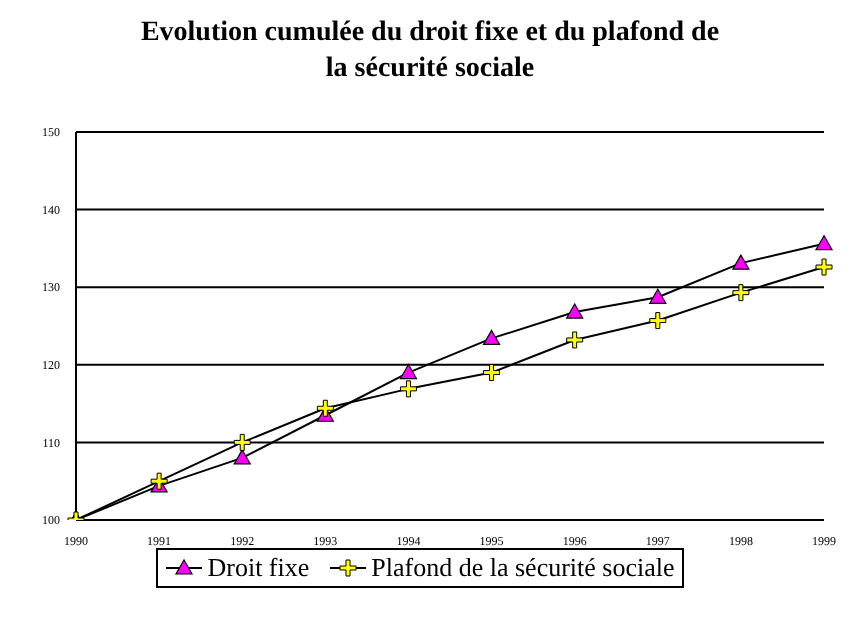 The image size is (860, 640). What do you see at coordinates (522, 568) in the screenshot?
I see `legend-label: Plafond de la sécurité sociale` at bounding box center [522, 568].